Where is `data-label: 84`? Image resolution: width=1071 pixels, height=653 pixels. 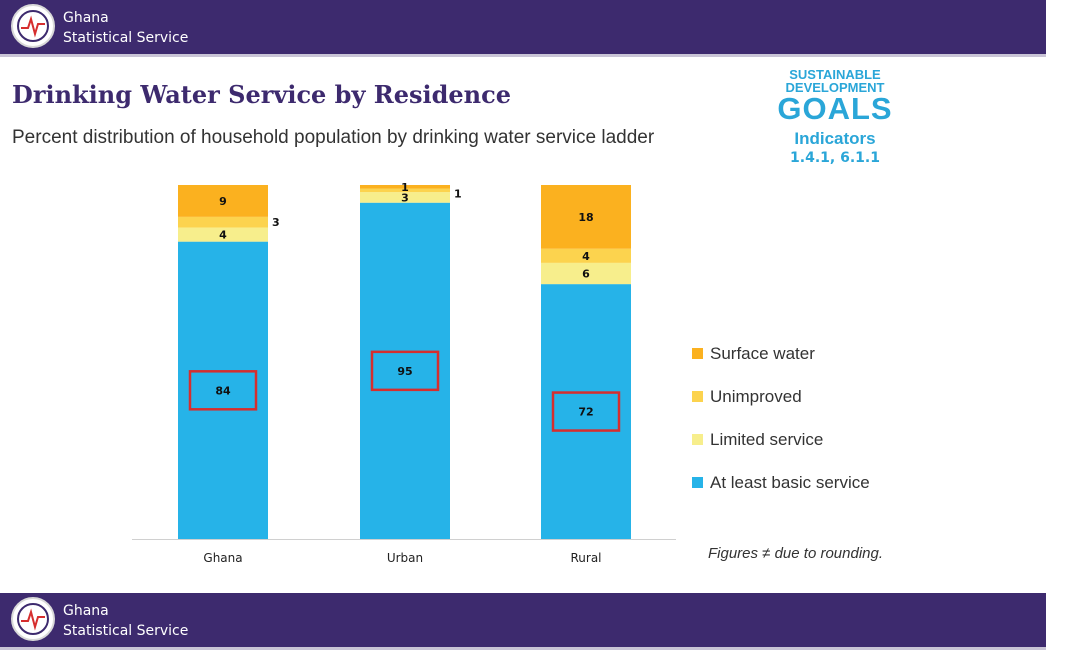 data-label: 84 is located at coordinates (223, 390).